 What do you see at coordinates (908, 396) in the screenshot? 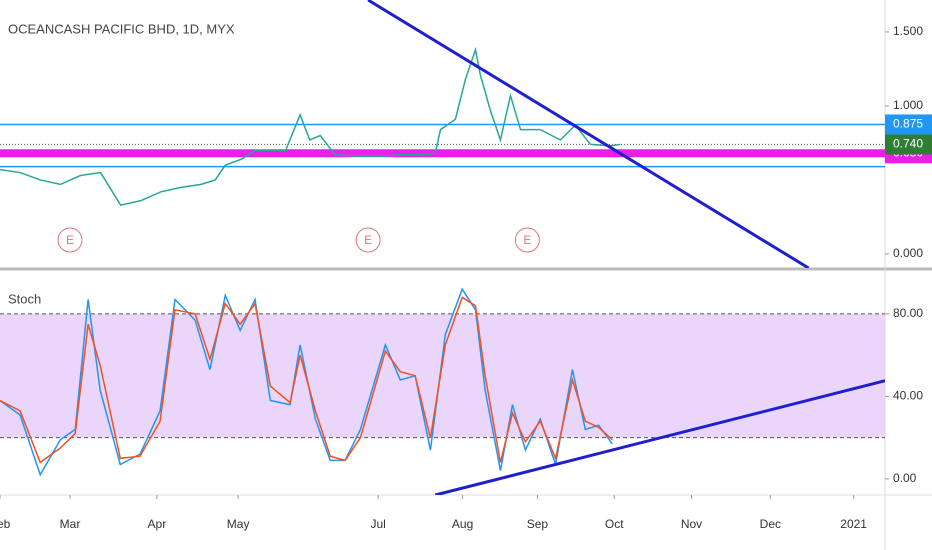
I see `y-tick-label: 40.00` at bounding box center [908, 396].